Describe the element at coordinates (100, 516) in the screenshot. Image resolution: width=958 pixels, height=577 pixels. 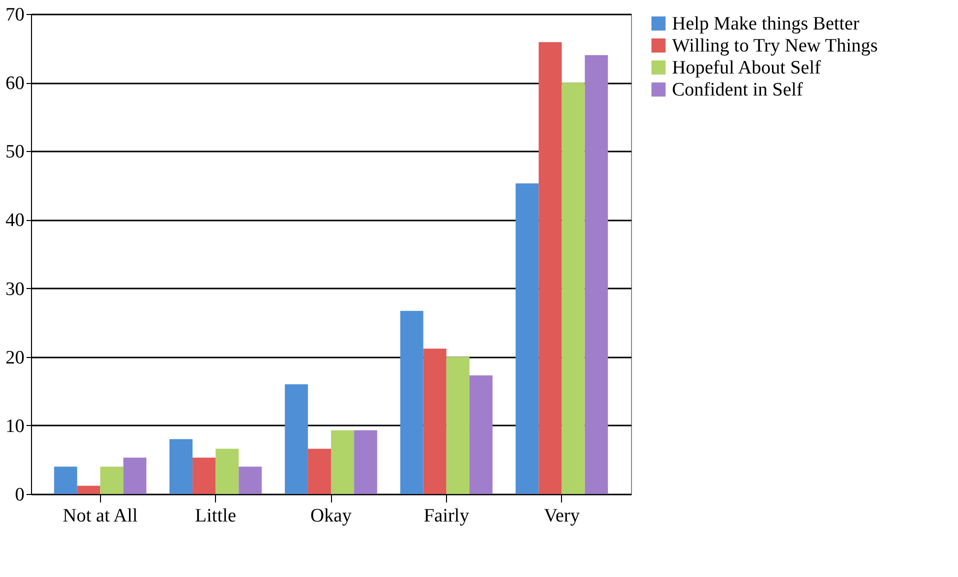
I see `x-tick-label: Not at All` at that location.